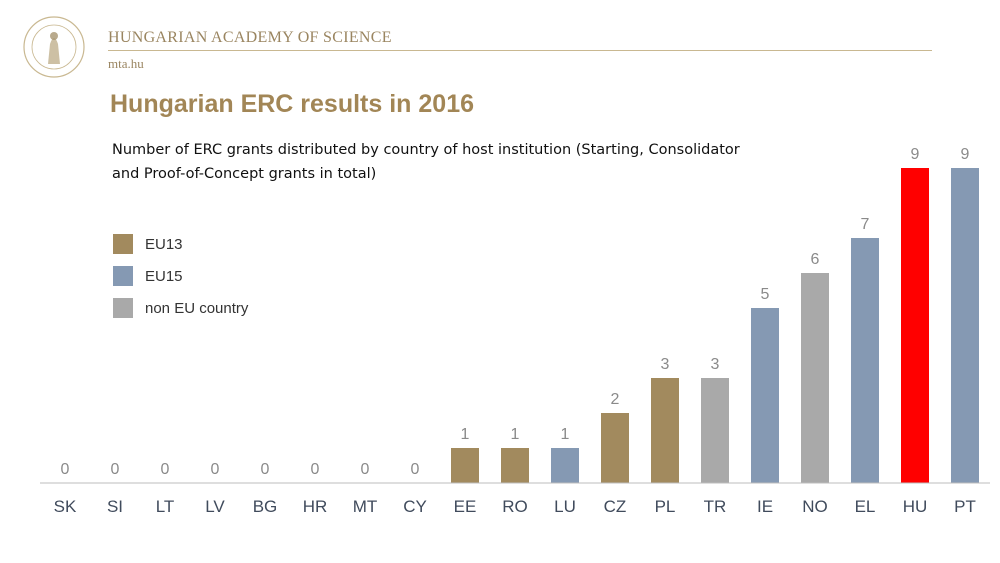 The height and width of the screenshot is (563, 1000). What do you see at coordinates (715, 364) in the screenshot?
I see `data-label-tr: 3` at bounding box center [715, 364].